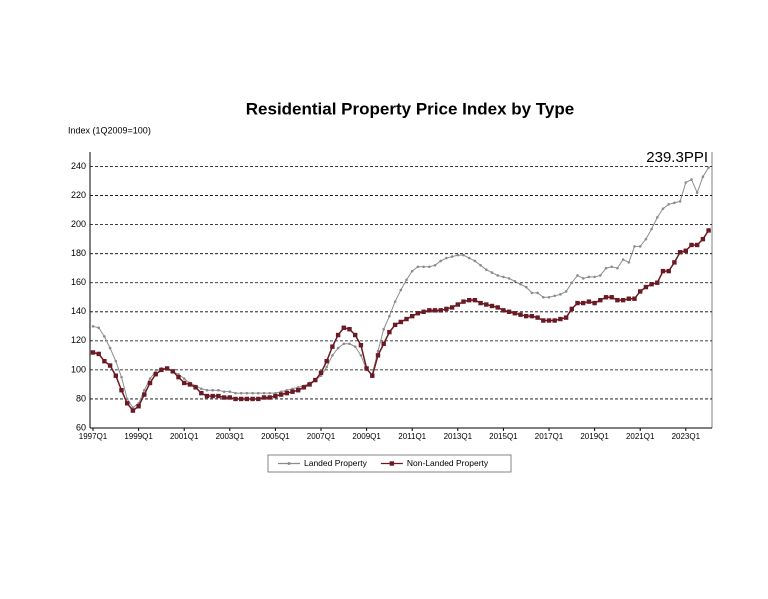 This screenshot has width=768, height=599. I want to click on x-tick-label: 2009Q1, so click(366, 436).